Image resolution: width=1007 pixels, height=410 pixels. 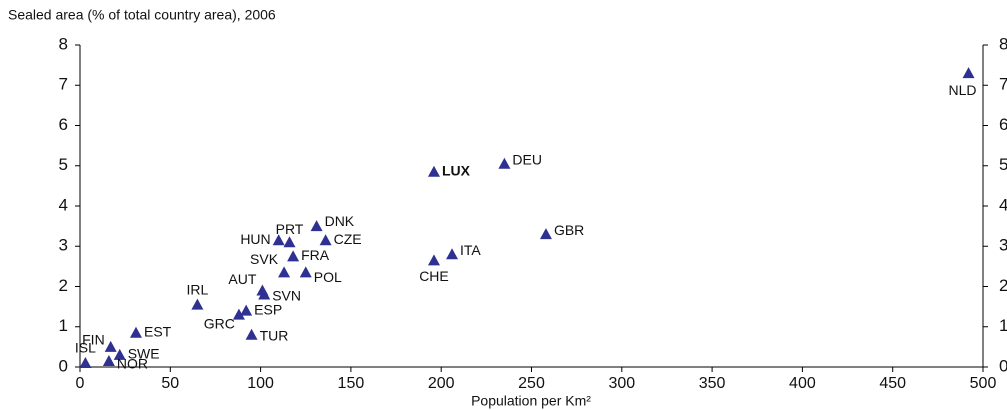 What do you see at coordinates (1003, 43) in the screenshot?
I see `y2-tick-label: 8` at bounding box center [1003, 43].